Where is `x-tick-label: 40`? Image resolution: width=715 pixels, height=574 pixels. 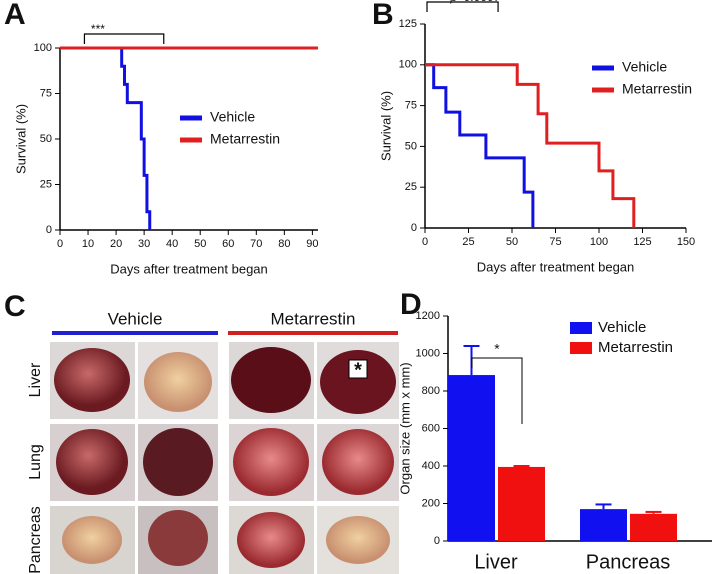 x-tick-label: 40 is located at coordinates (172, 244).